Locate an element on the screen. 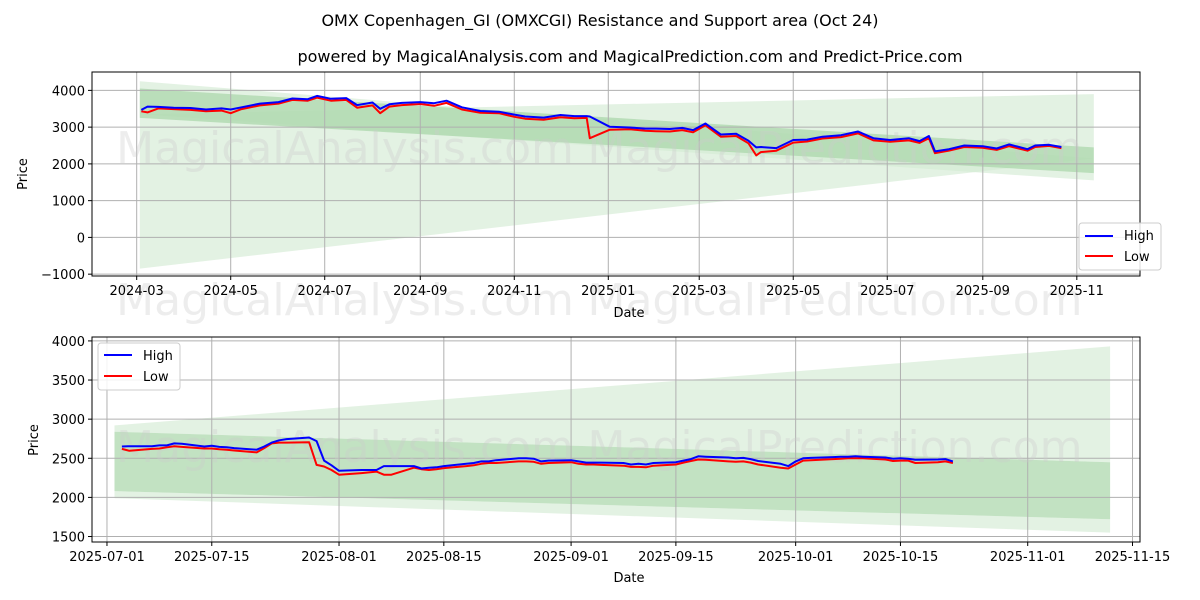 The image size is (1200, 600). bottom-legend-low-label: Low is located at coordinates (156, 377).